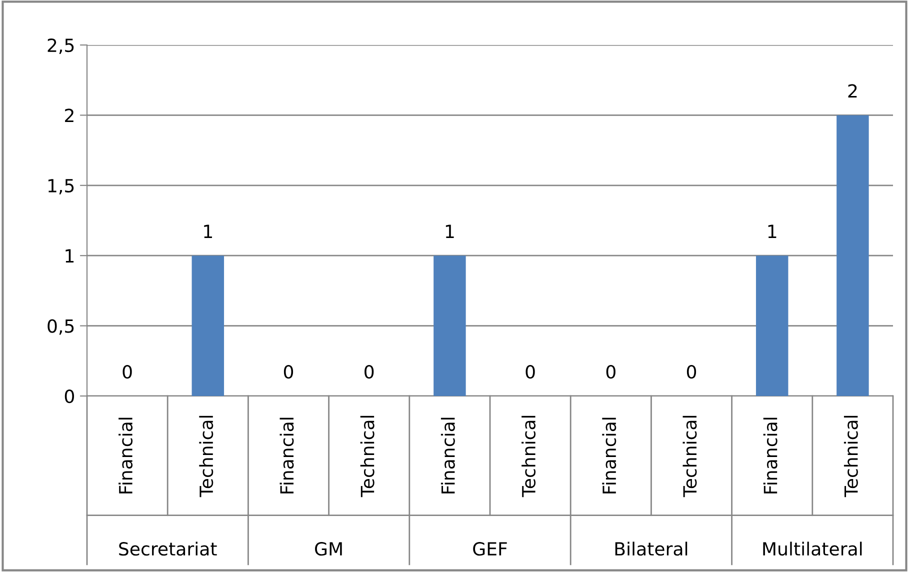  What do you see at coordinates (328, 549) in the screenshot?
I see `text: GM` at bounding box center [328, 549].